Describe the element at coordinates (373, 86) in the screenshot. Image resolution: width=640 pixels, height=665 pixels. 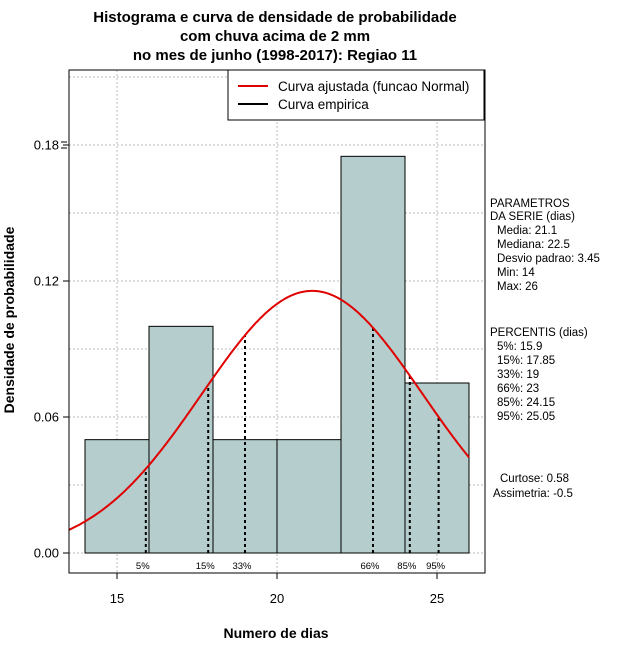
I see `legend-entry-fitted: Curva ajustada (funcao Normal)` at that location.